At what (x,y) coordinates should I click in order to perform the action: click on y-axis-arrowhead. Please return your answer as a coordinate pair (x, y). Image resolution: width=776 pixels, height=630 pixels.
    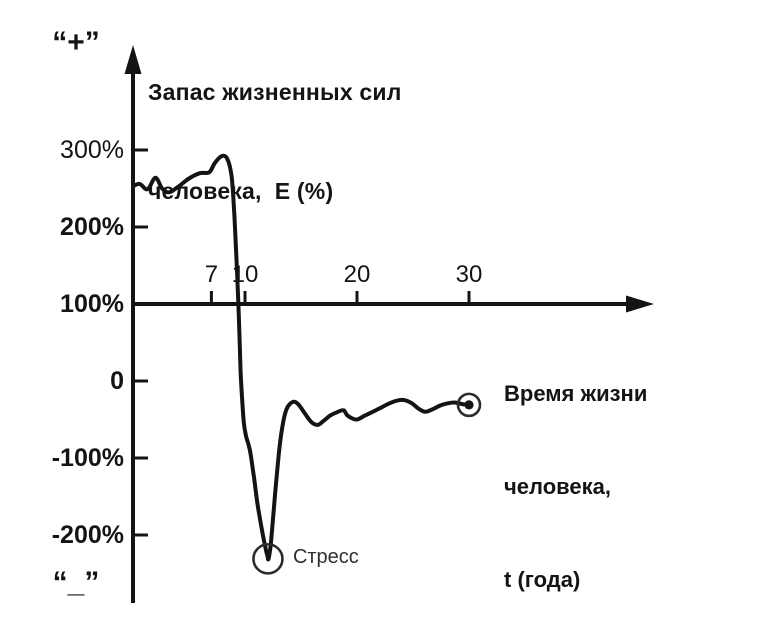
    Looking at the image, I should click on (133, 59).